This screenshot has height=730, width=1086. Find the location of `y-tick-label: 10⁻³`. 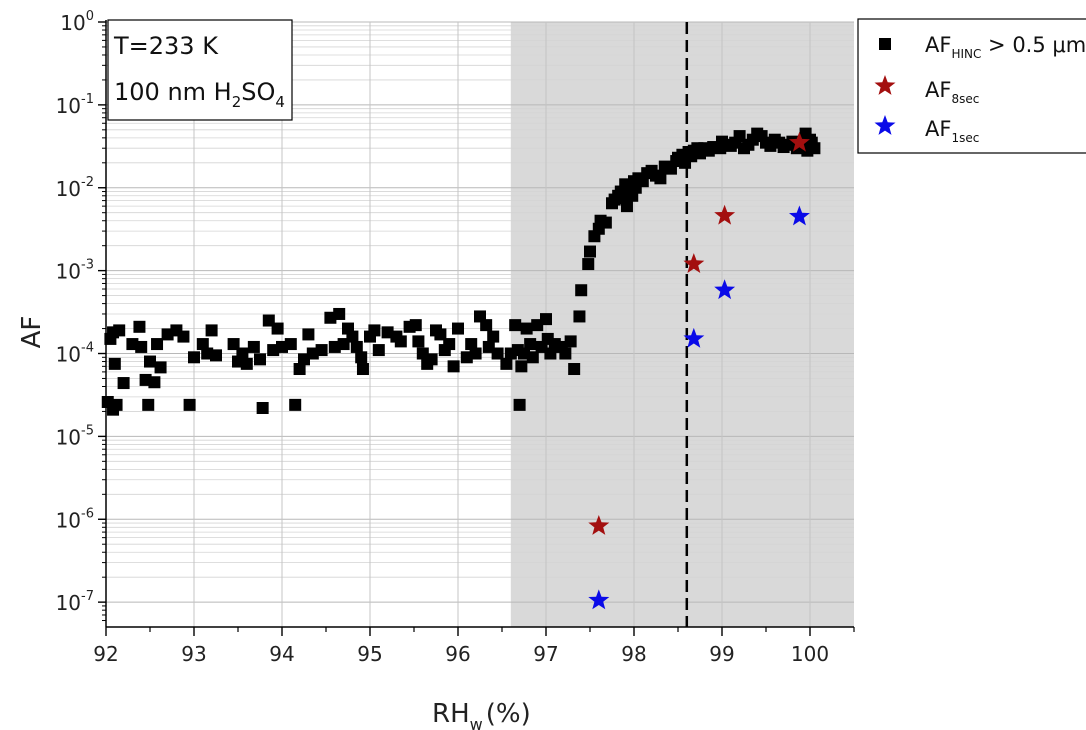

y-tick-label: 10⁻³ is located at coordinates (75, 271).